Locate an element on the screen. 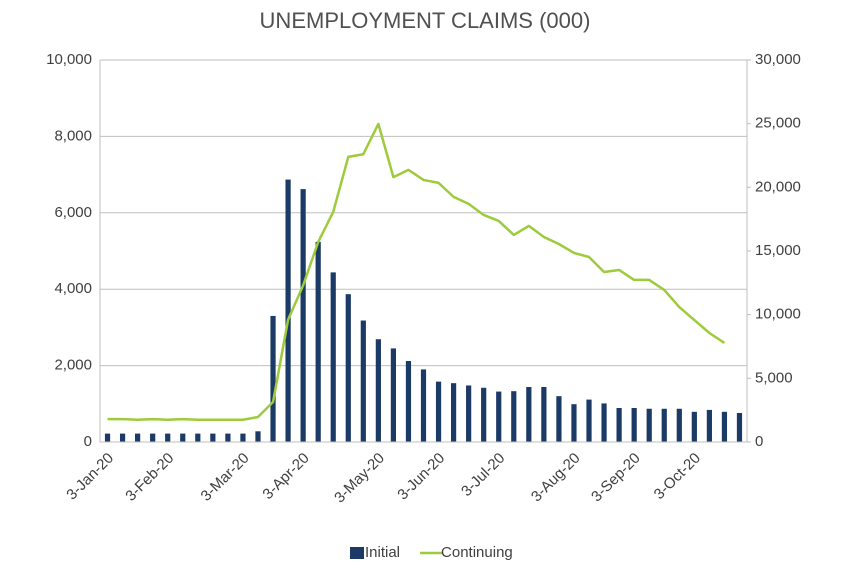 The height and width of the screenshot is (576, 846). legend-swatch is located at coordinates (357, 553).